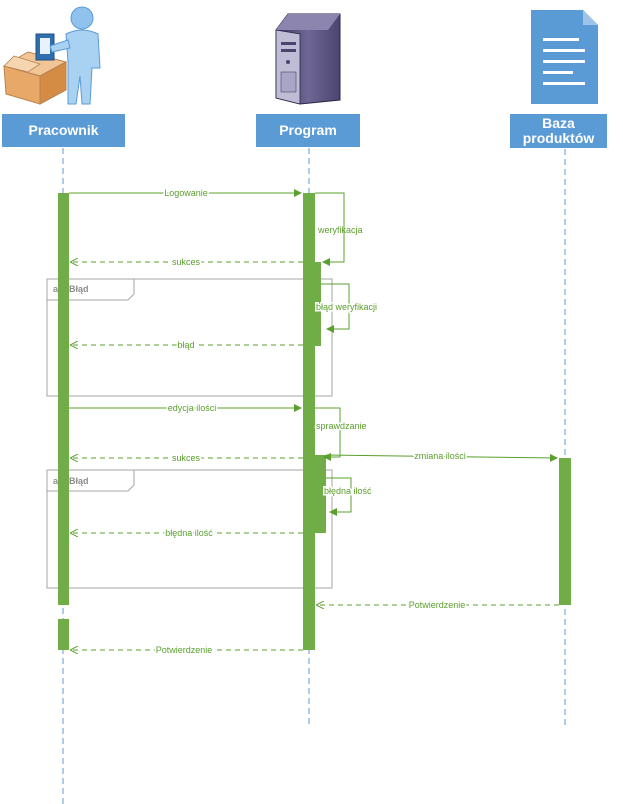  I want to click on message-bledna-ilosc: błędna ilość, so click(187, 533).